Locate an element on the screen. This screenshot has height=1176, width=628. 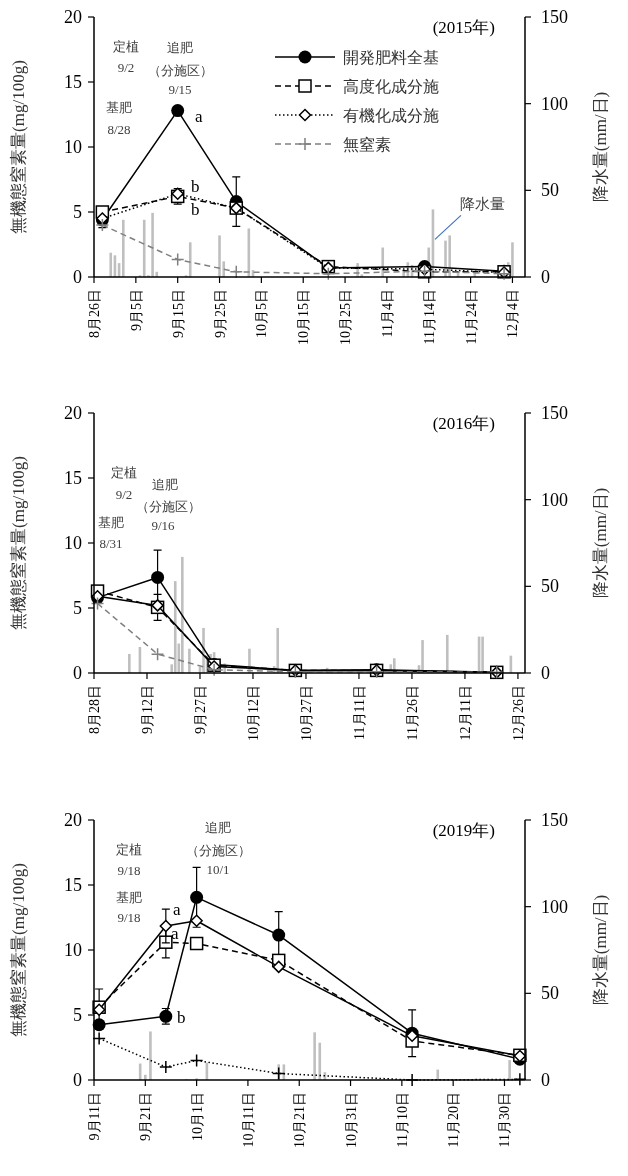
x-tick-label: 10月5日 is located at coordinates (262, 313).